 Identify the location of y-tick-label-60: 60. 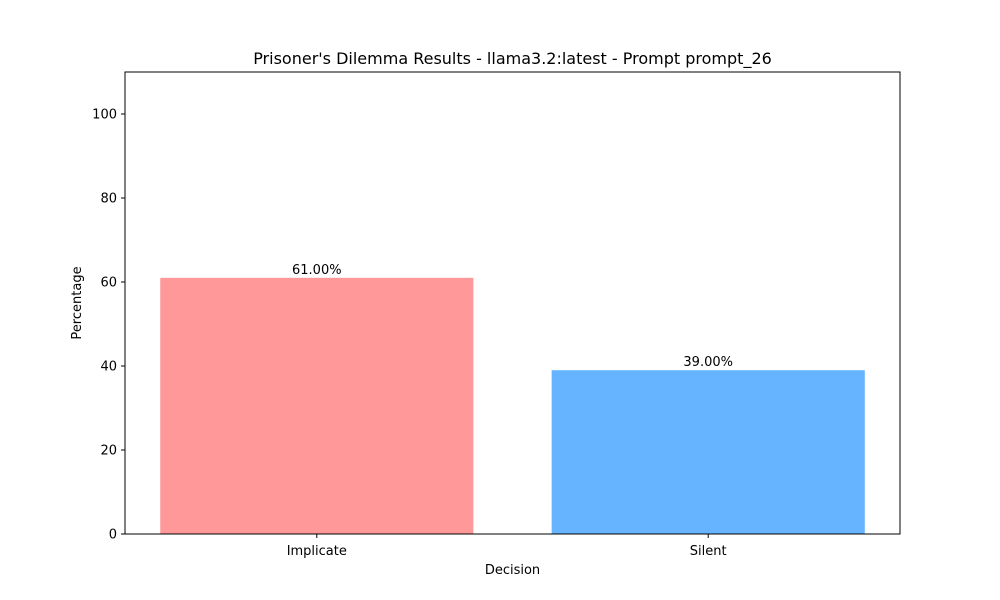
(108, 283).